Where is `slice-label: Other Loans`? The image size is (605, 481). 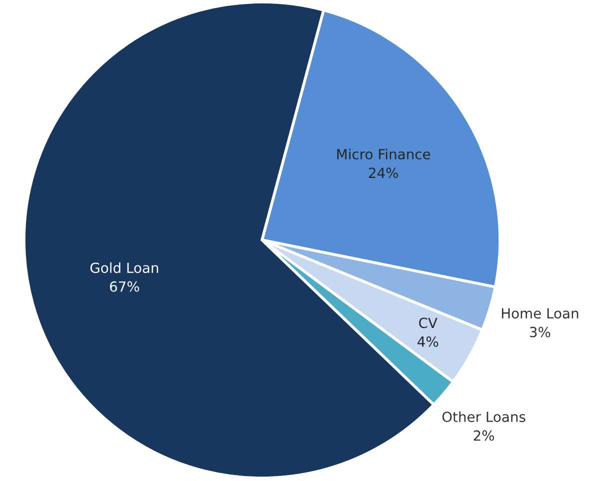
slice-label: Other Loans is located at coordinates (484, 416).